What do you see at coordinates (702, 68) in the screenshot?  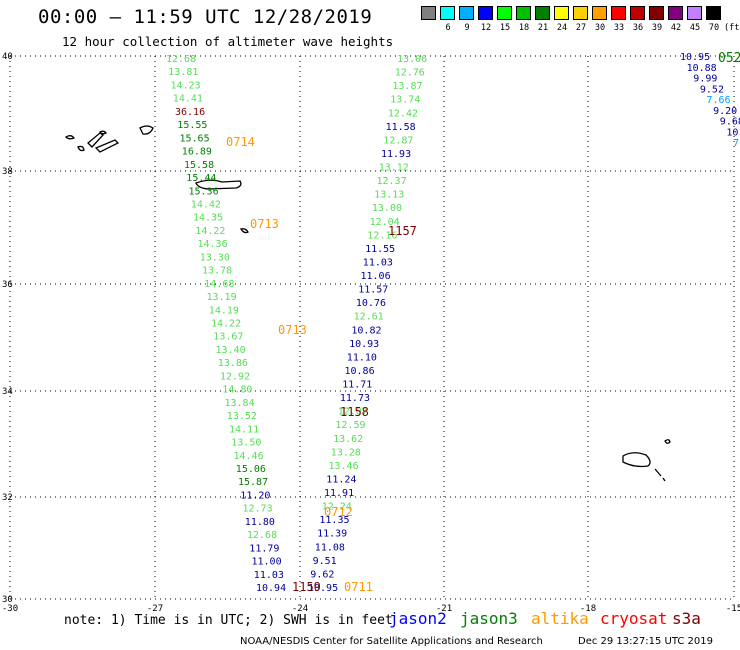 I see `swh-label-far-east: 10.88` at bounding box center [702, 68].